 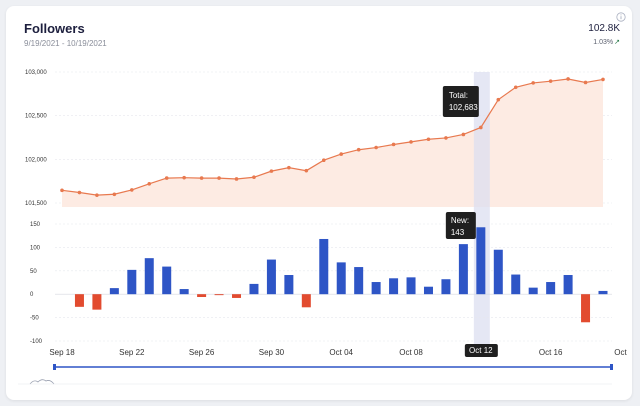 I want to click on total-followers-value: 102.8K, so click(x=604, y=28).